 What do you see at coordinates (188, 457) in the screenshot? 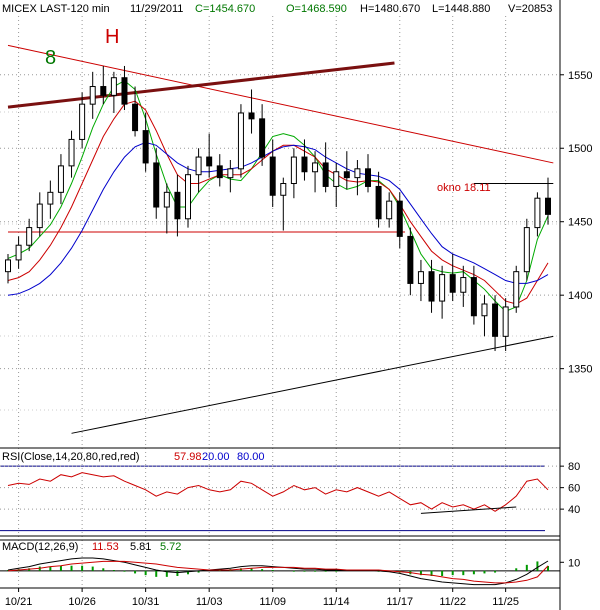
I see `rsi-value: 57.98` at bounding box center [188, 457].